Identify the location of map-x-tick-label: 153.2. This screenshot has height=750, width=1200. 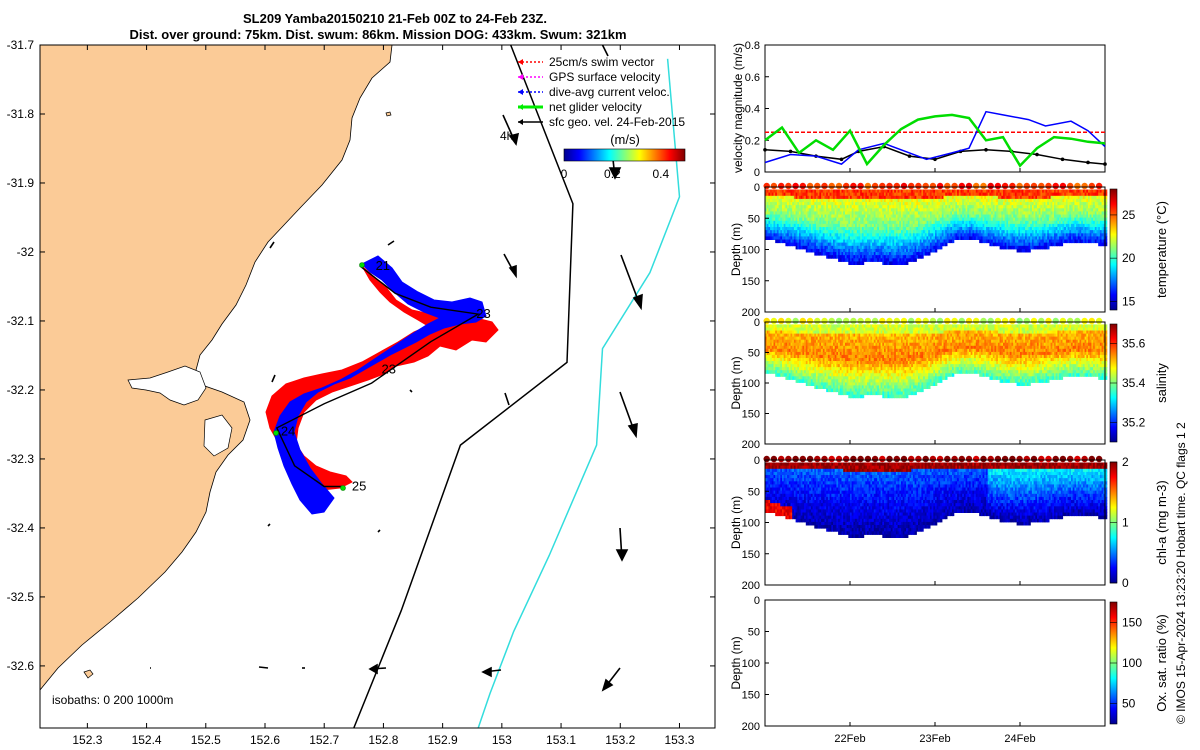
(620, 740).